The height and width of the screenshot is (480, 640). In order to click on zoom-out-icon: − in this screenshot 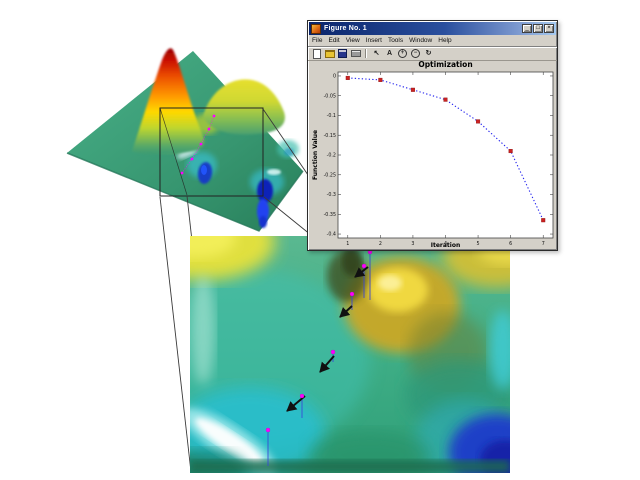, I will do `click(415, 53)`.